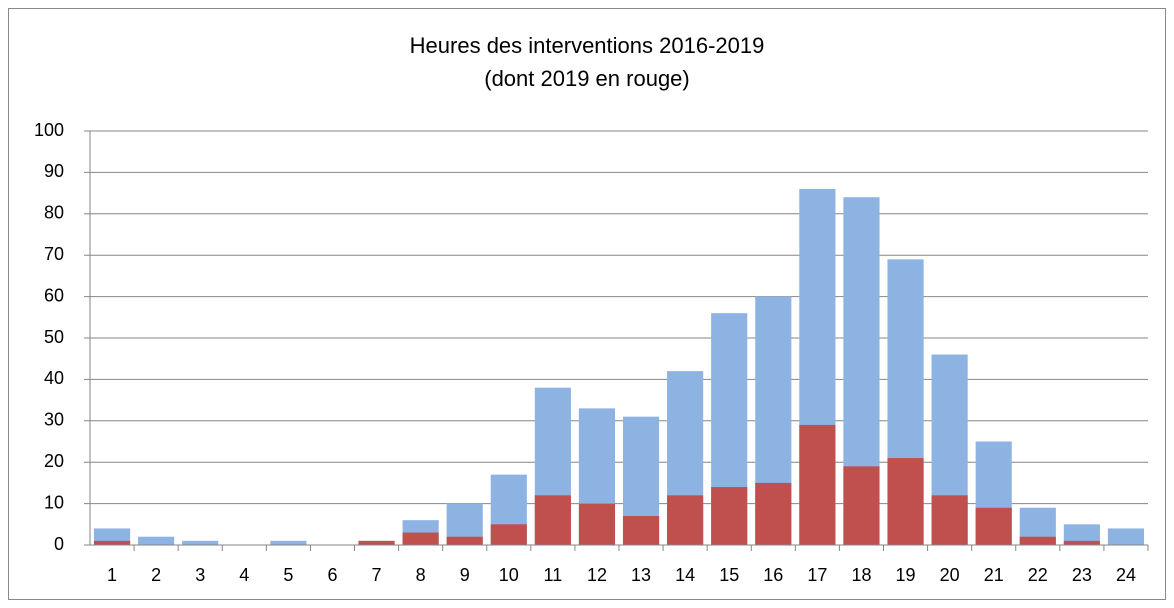 This screenshot has height=608, width=1174. What do you see at coordinates (685, 575) in the screenshot?
I see `x-tick-label: 14` at bounding box center [685, 575].